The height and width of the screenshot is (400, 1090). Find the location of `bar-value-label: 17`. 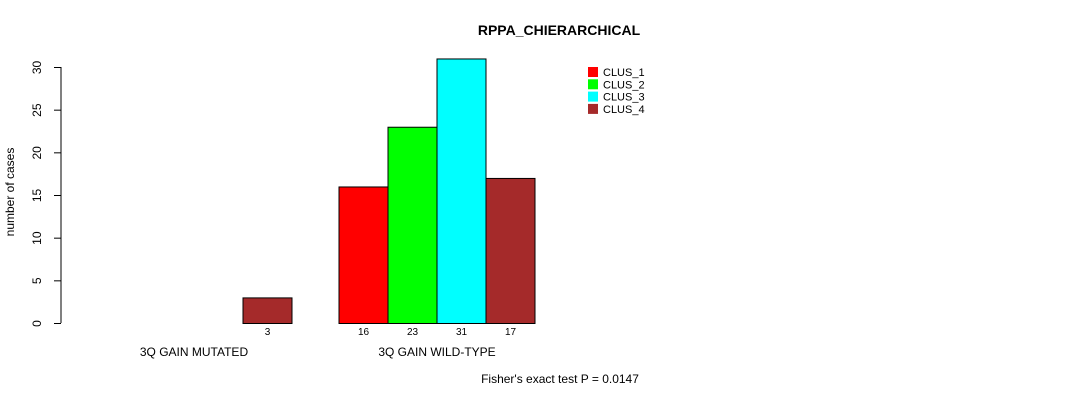

bar-value-label: 17 is located at coordinates (511, 332).